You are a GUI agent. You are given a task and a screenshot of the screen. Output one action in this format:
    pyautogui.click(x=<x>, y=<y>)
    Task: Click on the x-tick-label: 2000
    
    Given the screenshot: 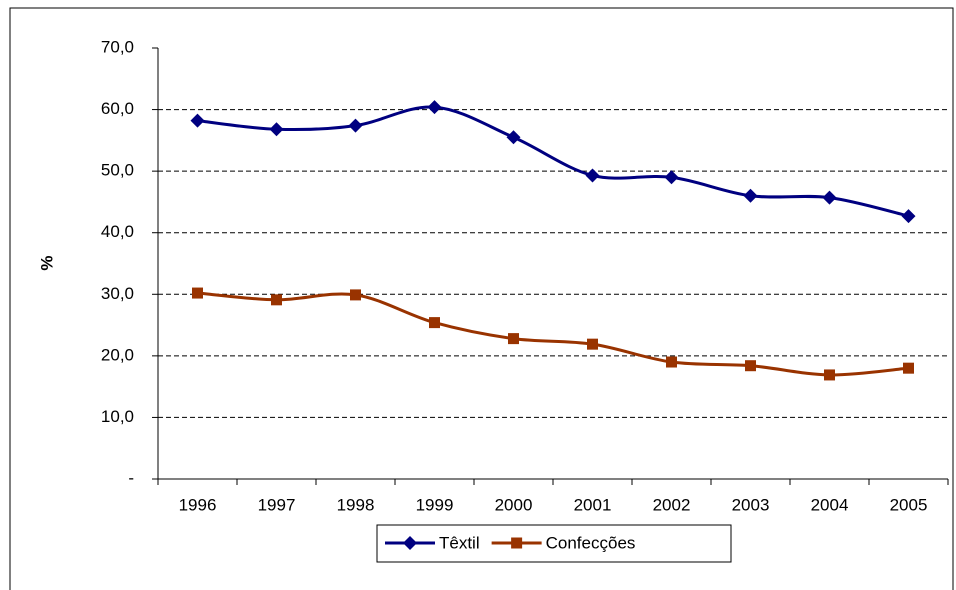 What is the action you would take?
    pyautogui.click(x=514, y=504)
    